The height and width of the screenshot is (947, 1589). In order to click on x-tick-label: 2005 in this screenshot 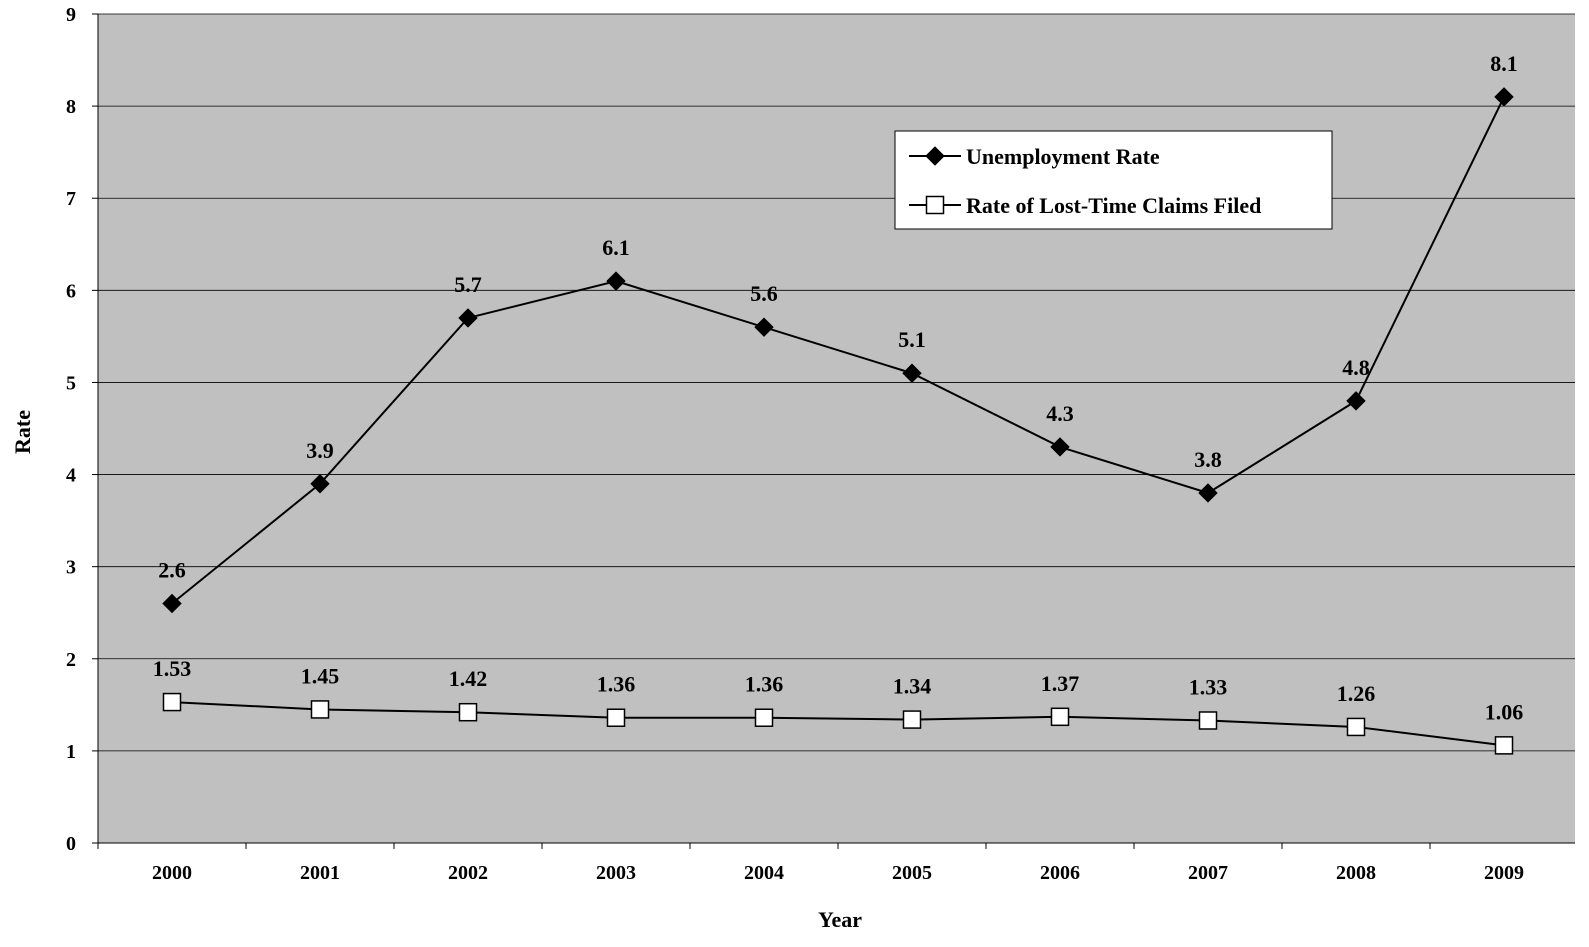, I will do `click(912, 873)`.